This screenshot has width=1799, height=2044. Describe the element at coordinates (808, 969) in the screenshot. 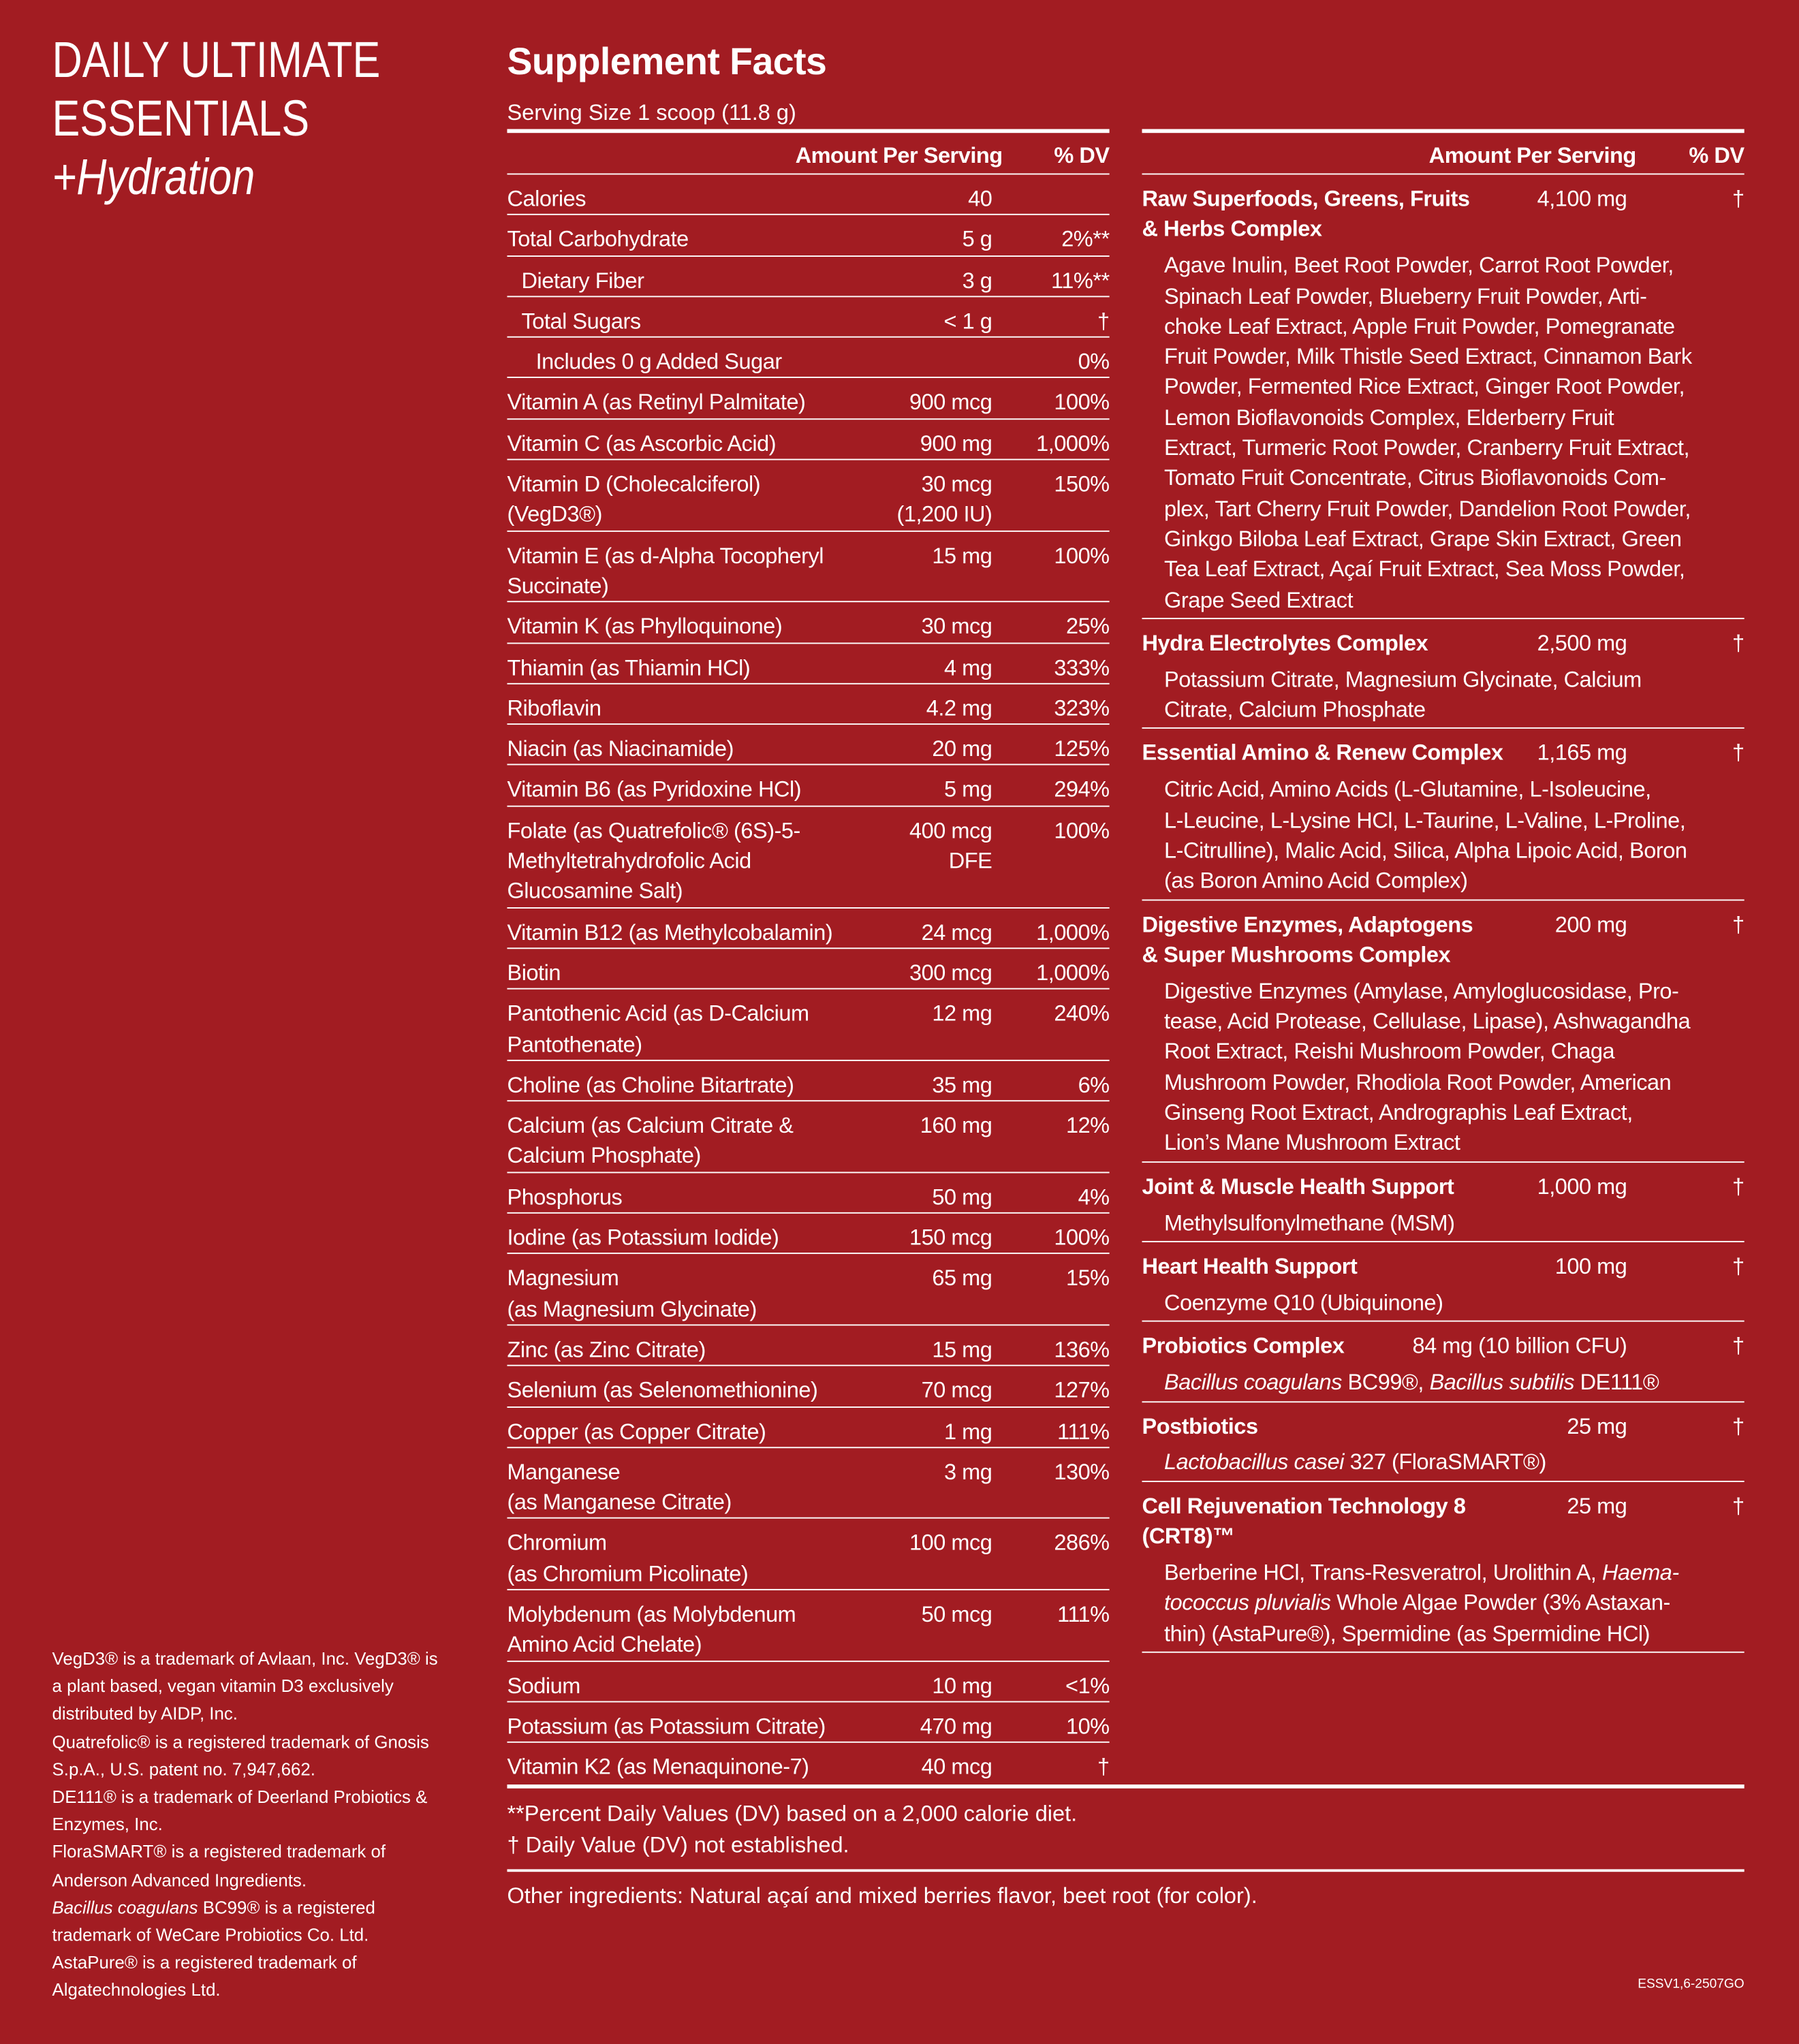

I see `nutrient-row: Biotin 300 mcg 1,000%` at that location.